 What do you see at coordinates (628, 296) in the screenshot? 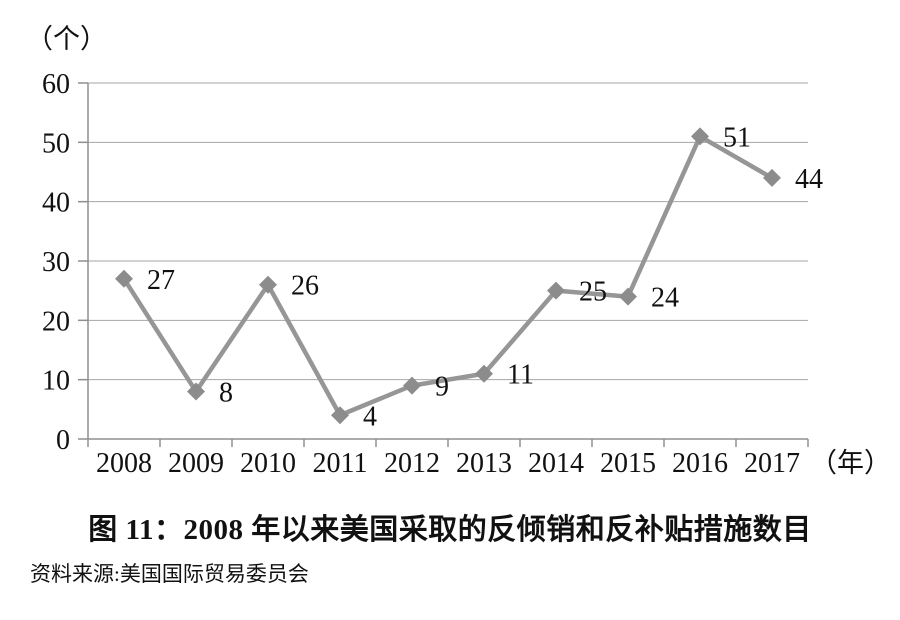
I see `marker-2015` at bounding box center [628, 296].